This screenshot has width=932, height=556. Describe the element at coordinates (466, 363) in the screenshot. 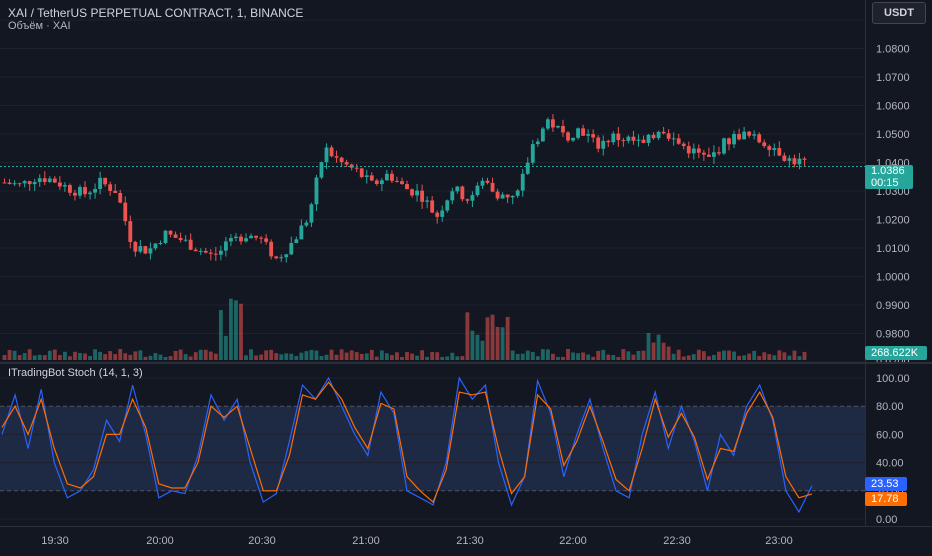

I see `pane-separator` at that location.